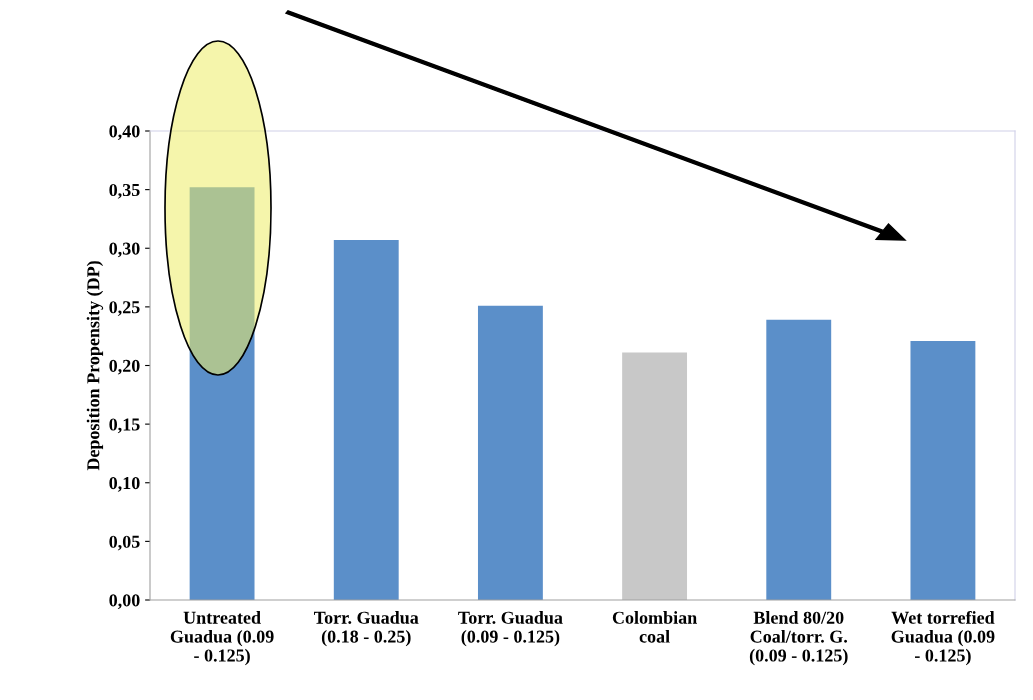 The width and height of the screenshot is (1033, 700). What do you see at coordinates (654, 627) in the screenshot?
I see `x-tick-label: Colombian coal` at bounding box center [654, 627].